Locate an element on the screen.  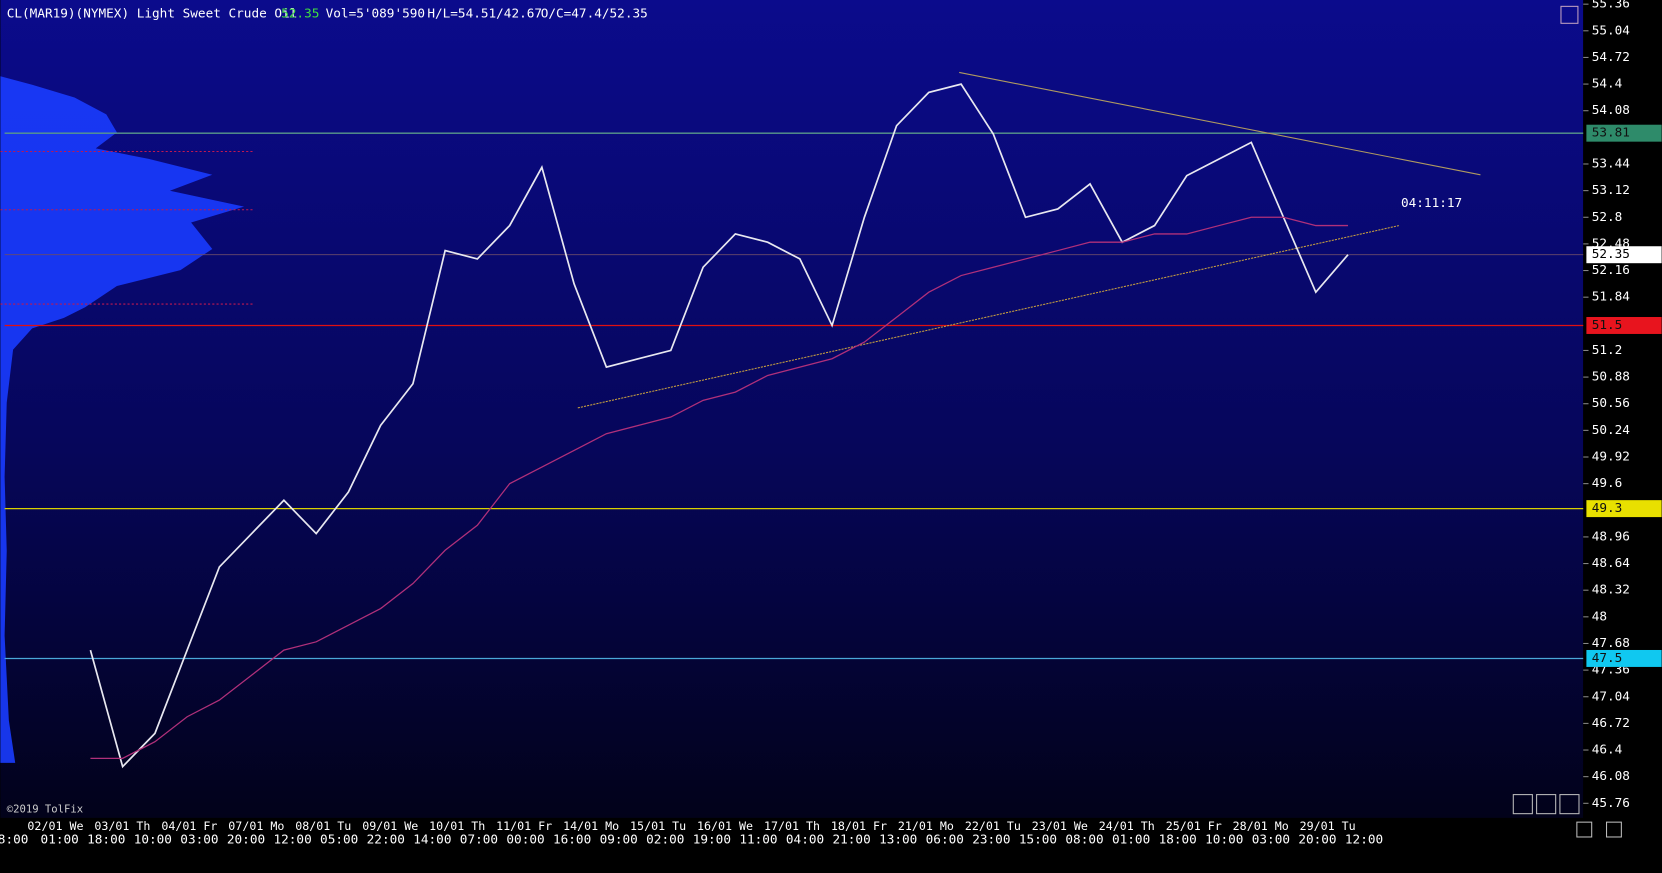
y-tick-label: 52.16 is located at coordinates (1611, 269).